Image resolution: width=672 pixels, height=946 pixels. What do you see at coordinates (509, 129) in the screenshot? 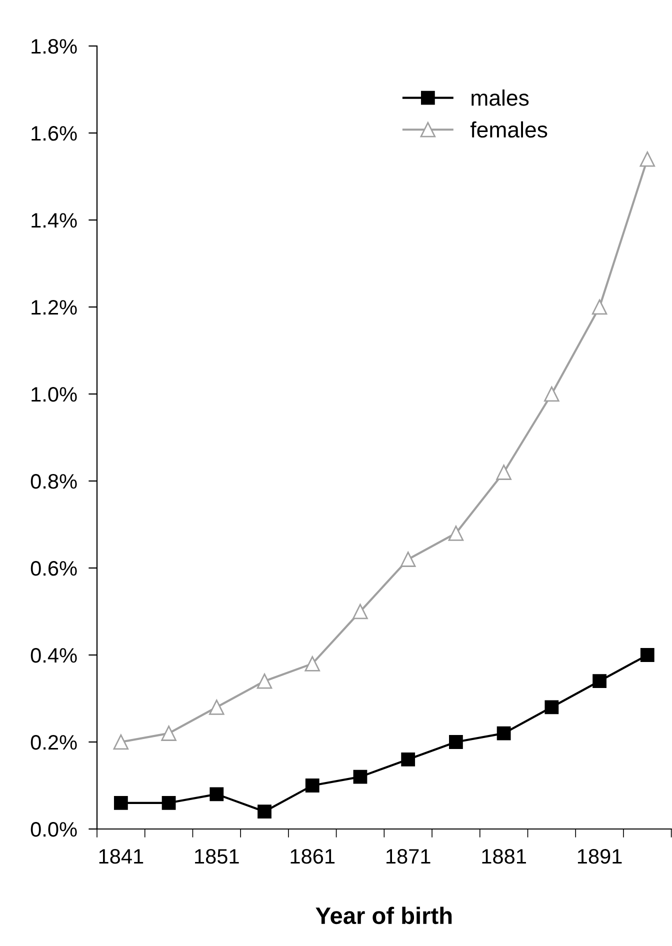
I see `legend-label: females` at bounding box center [509, 129].